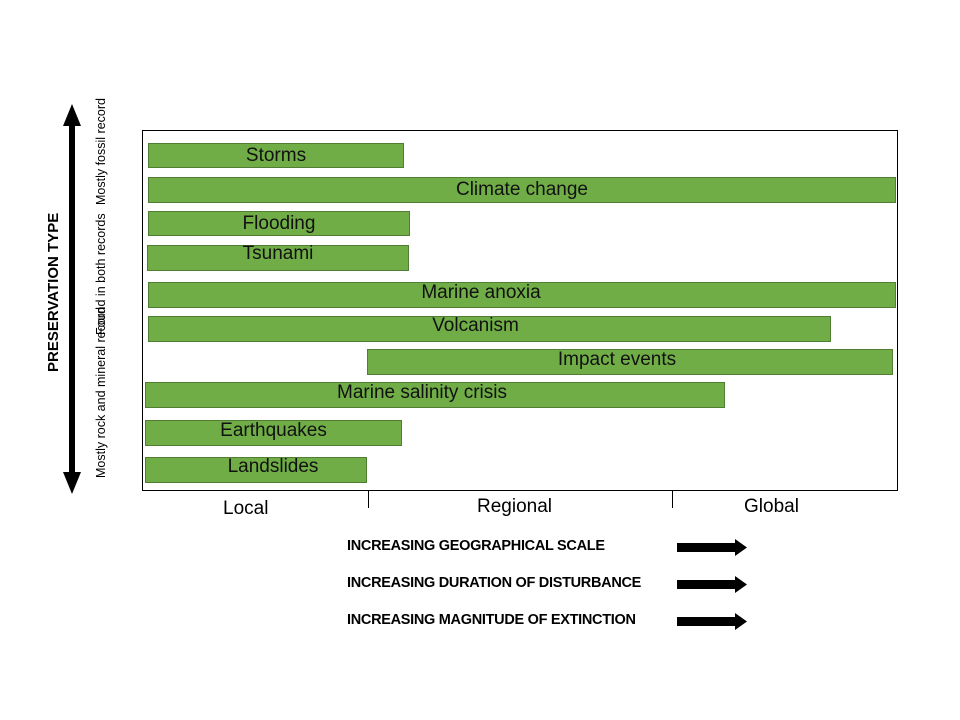 Image resolution: width=960 pixels, height=720 pixels. What do you see at coordinates (256, 469) in the screenshot?
I see `bar-landslides: Landslides` at bounding box center [256, 469].